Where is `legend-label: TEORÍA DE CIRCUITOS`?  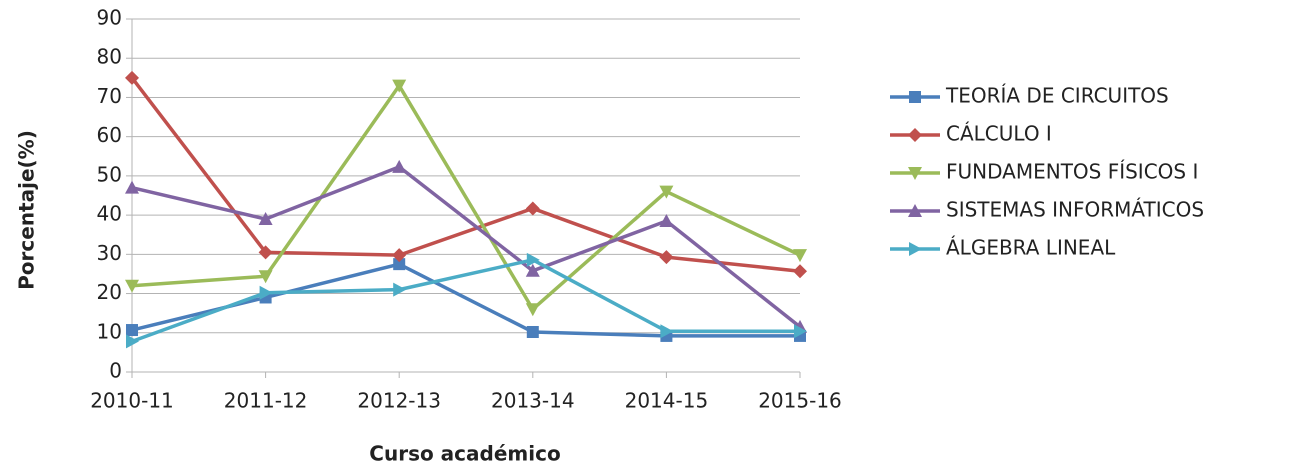
legend-label: TEORÍA DE CIRCUITOS is located at coordinates (1057, 96).